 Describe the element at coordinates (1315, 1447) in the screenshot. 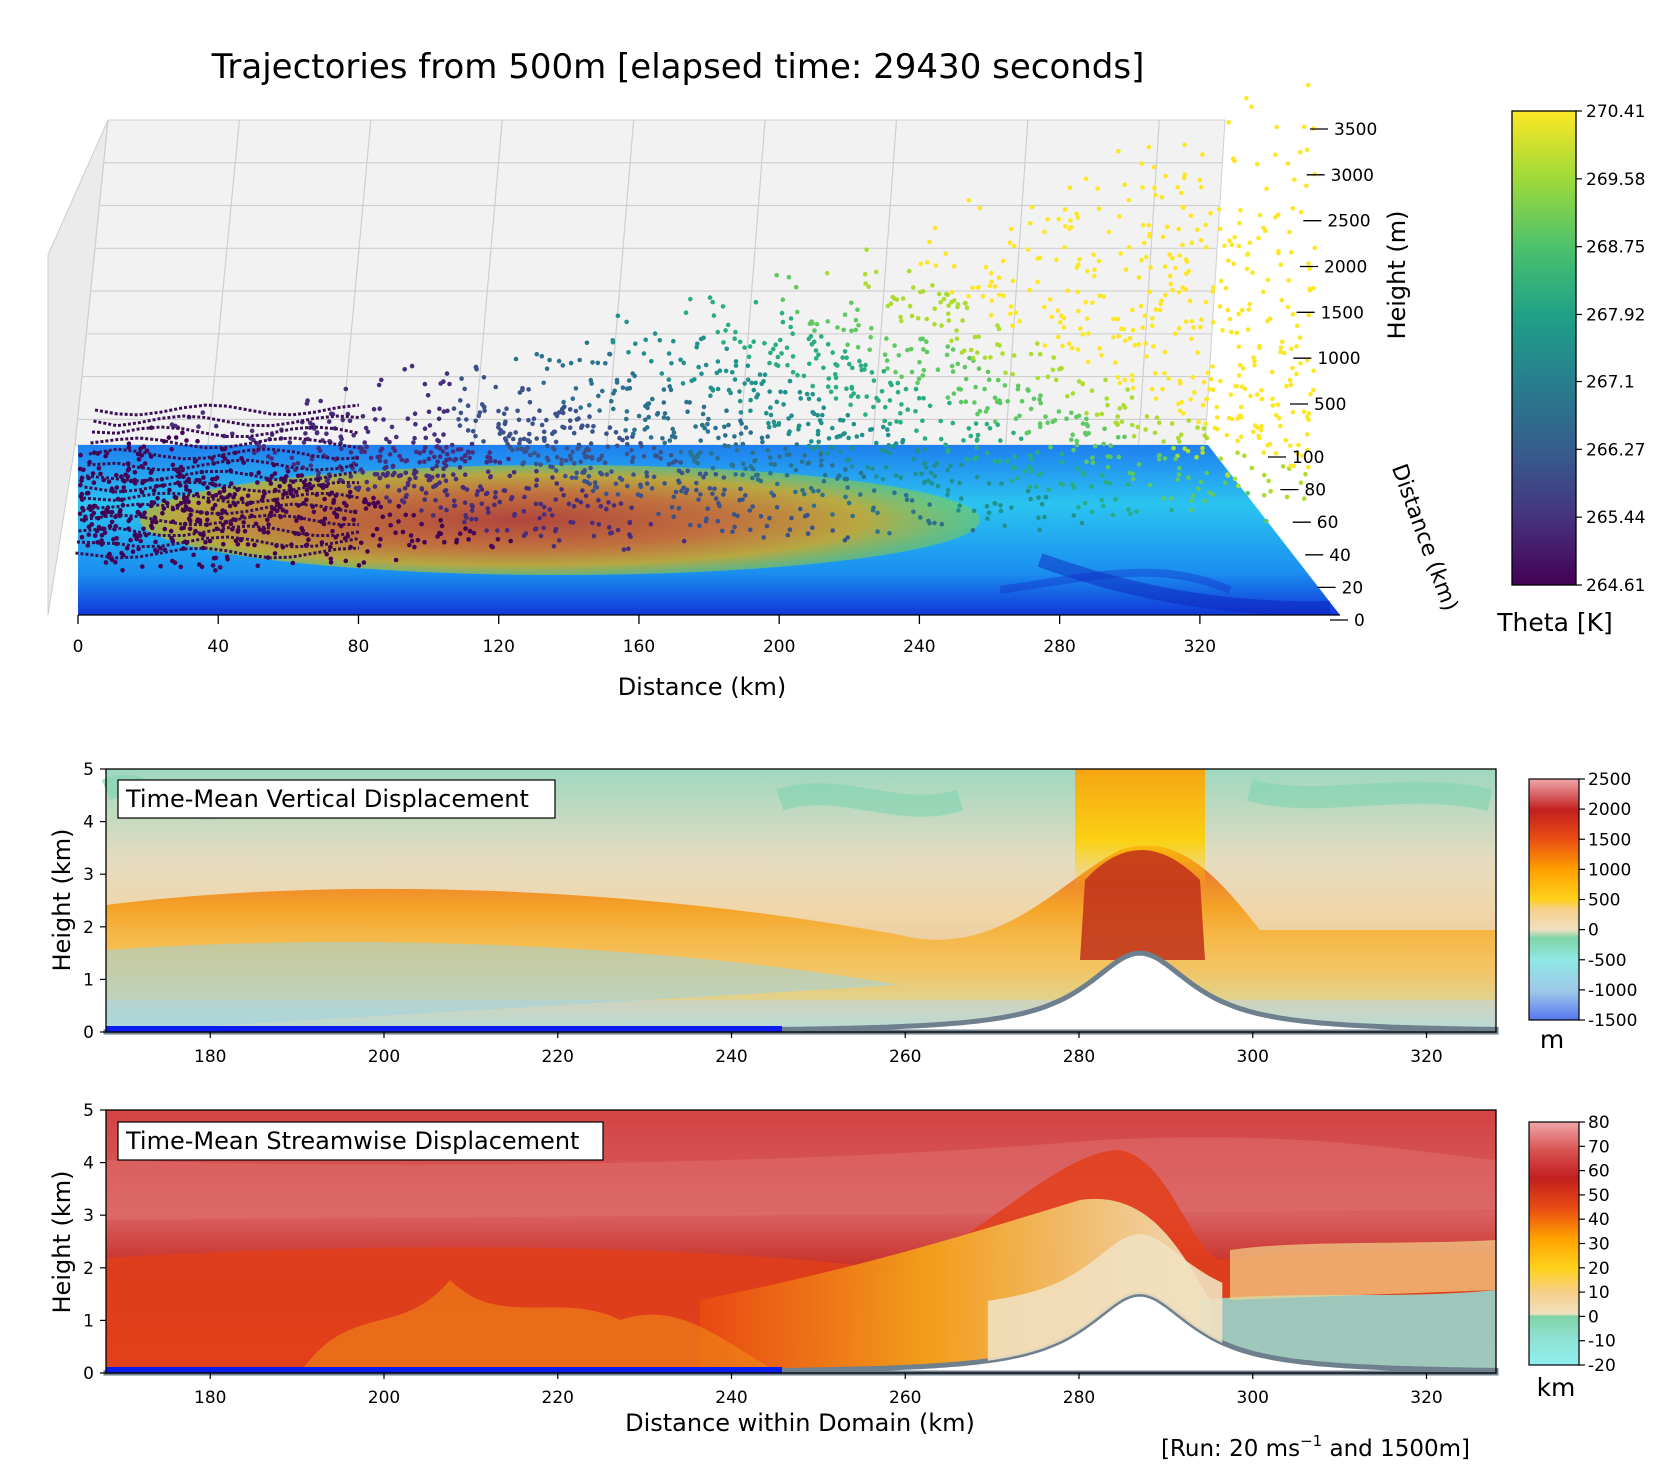

I see `run-annotation: [Run: 20 ms−1 and 1500m]` at that location.